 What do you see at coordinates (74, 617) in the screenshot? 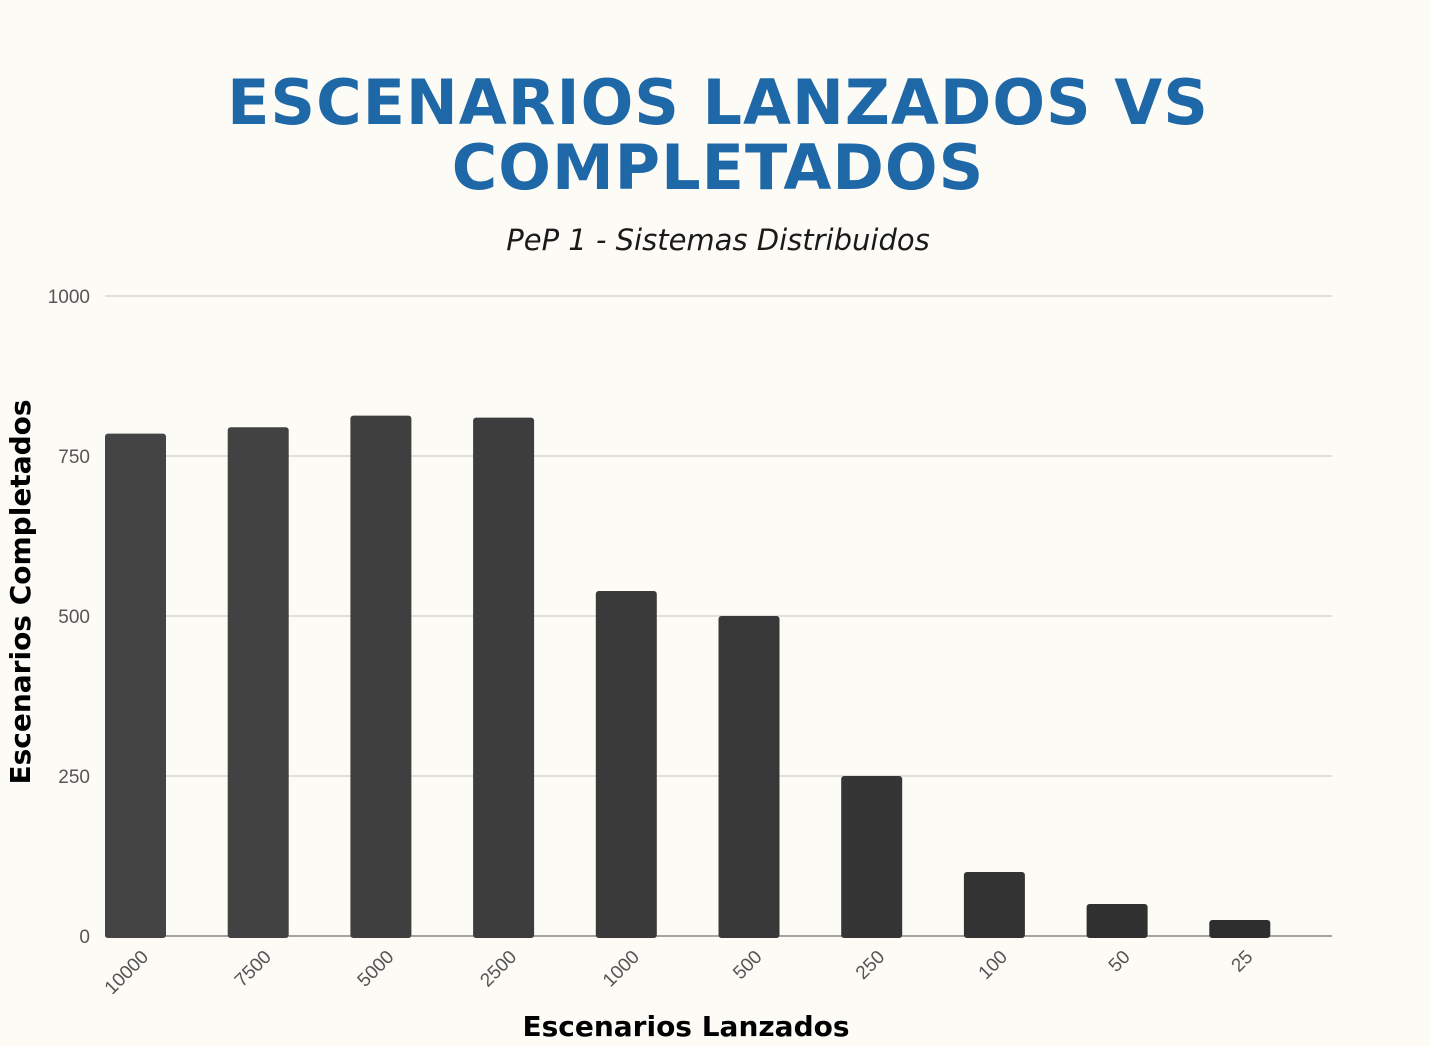
I see `y-tick-label: 500` at bounding box center [74, 617].